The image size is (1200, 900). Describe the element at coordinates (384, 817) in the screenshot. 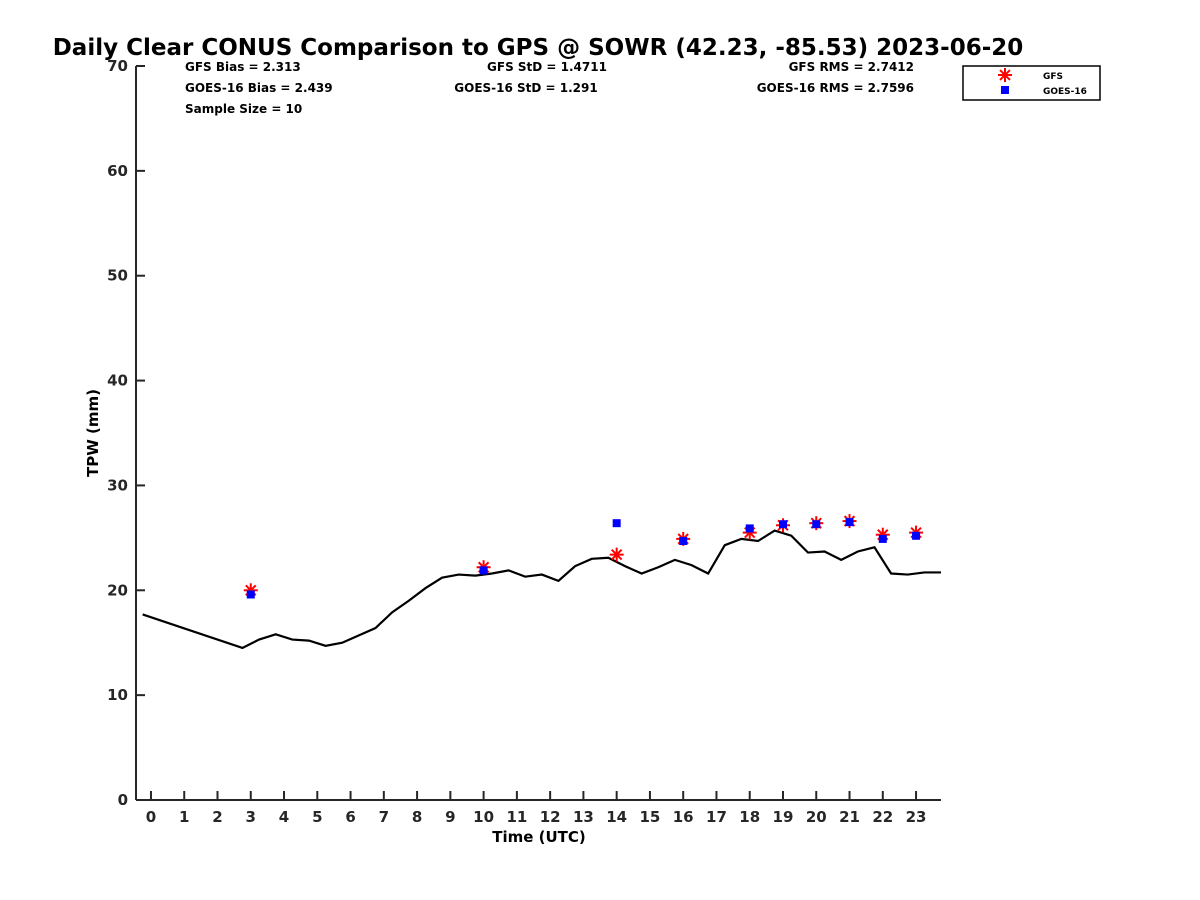

I see `x-tick-label: 7` at that location.